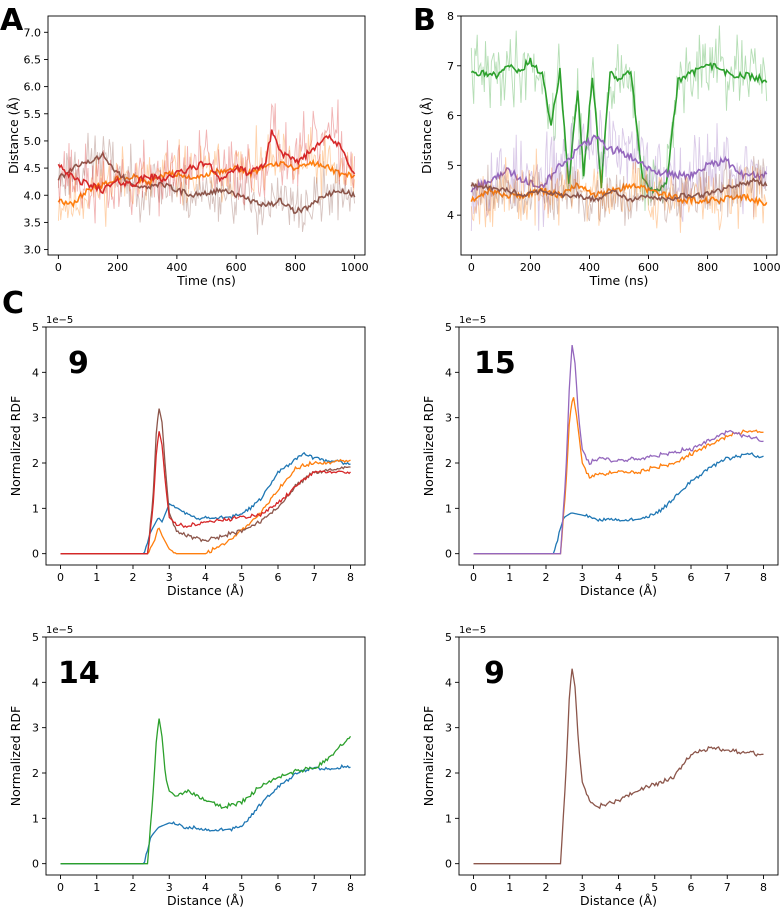 The image size is (782, 908). Describe the element at coordinates (79, 673) in the screenshot. I see `annotation-number: 14` at that location.